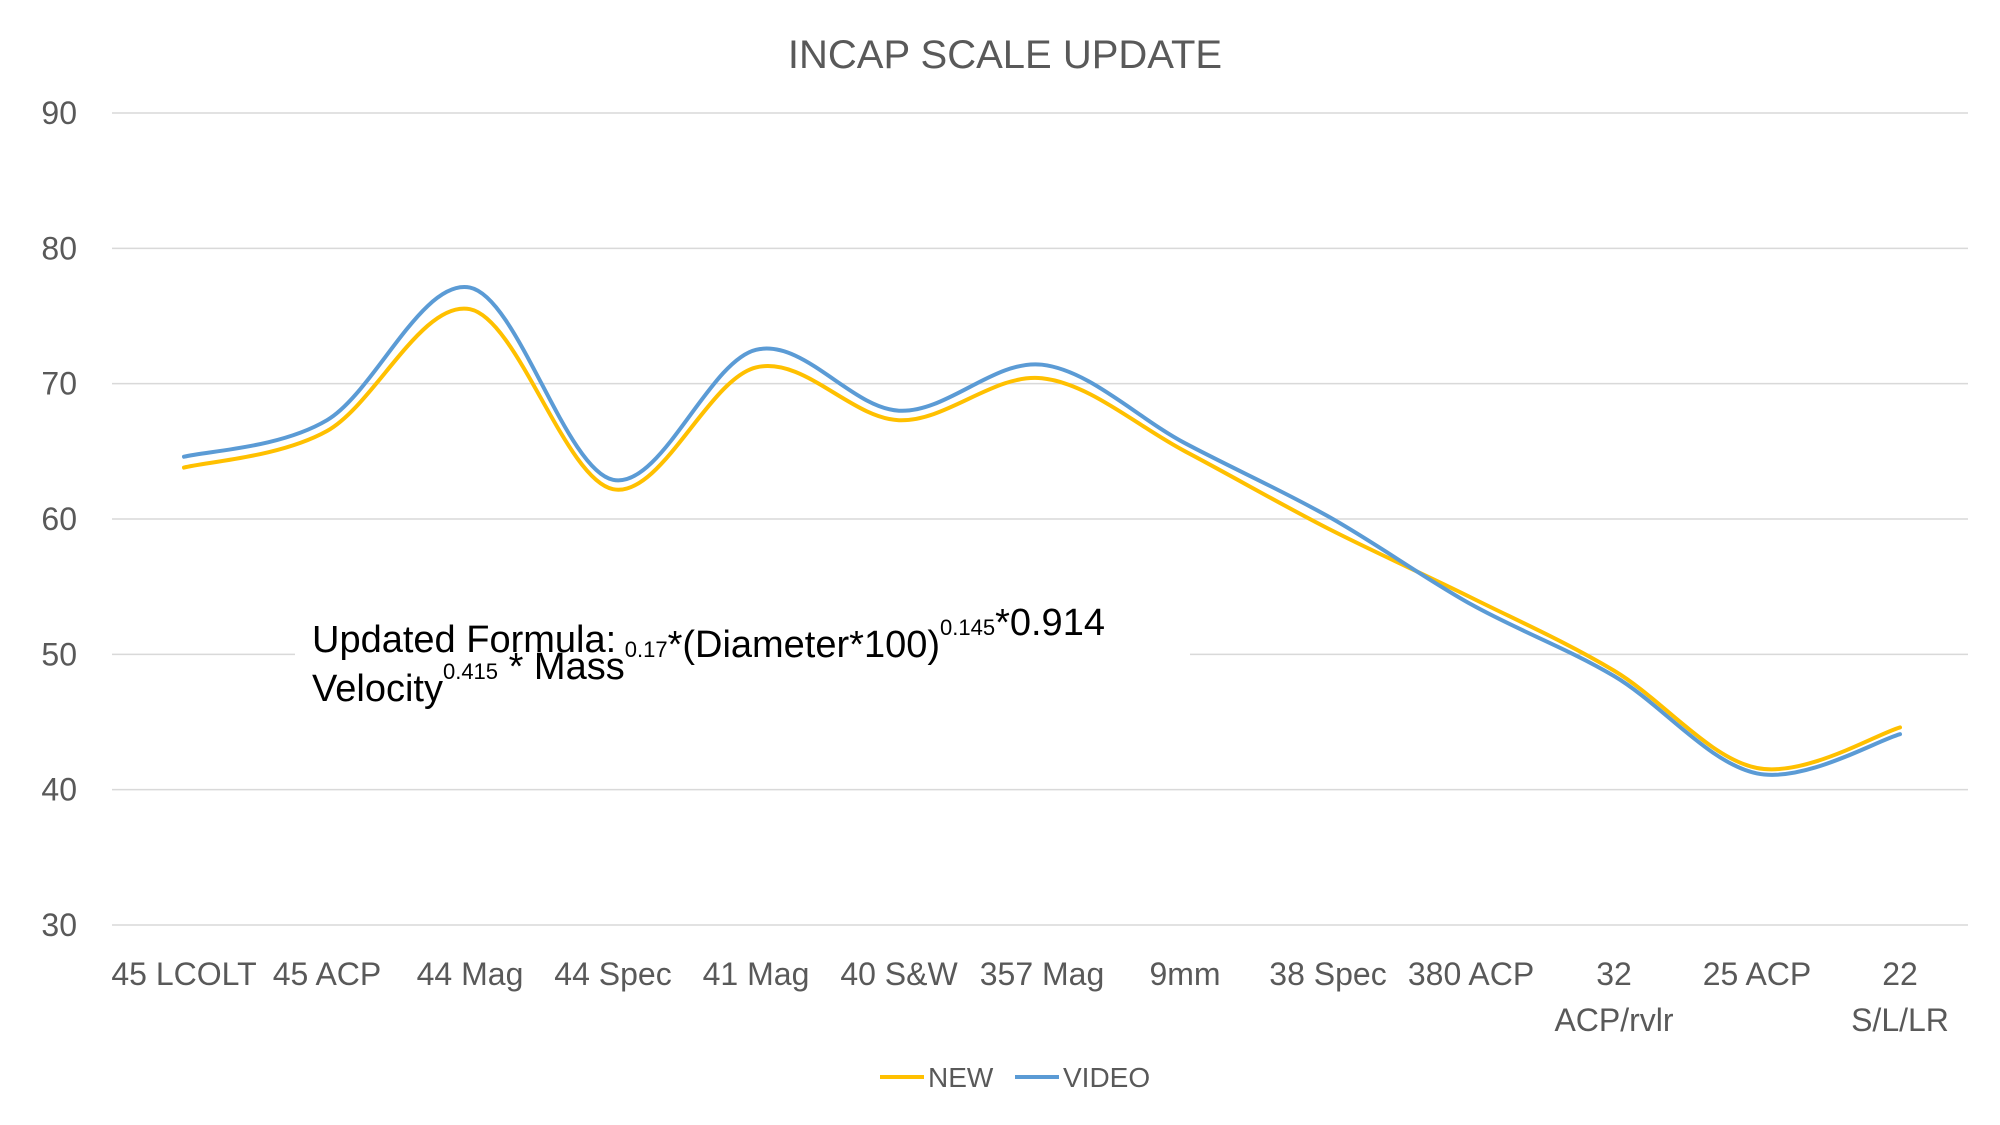 This screenshot has height=1125, width=2000. What do you see at coordinates (967, 627) in the screenshot?
I see `formula-exponent: 0.145` at bounding box center [967, 627].